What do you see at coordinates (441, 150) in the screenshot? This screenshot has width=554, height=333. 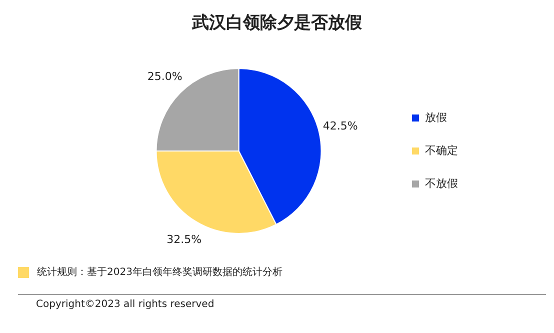 I see `legend-label: 不确定` at bounding box center [441, 150].